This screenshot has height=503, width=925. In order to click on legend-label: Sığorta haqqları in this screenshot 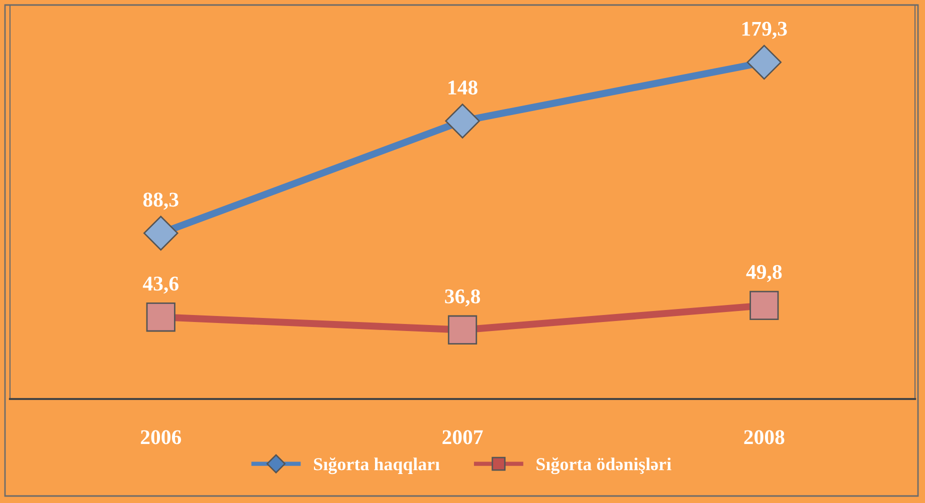, I will do `click(377, 465)`.